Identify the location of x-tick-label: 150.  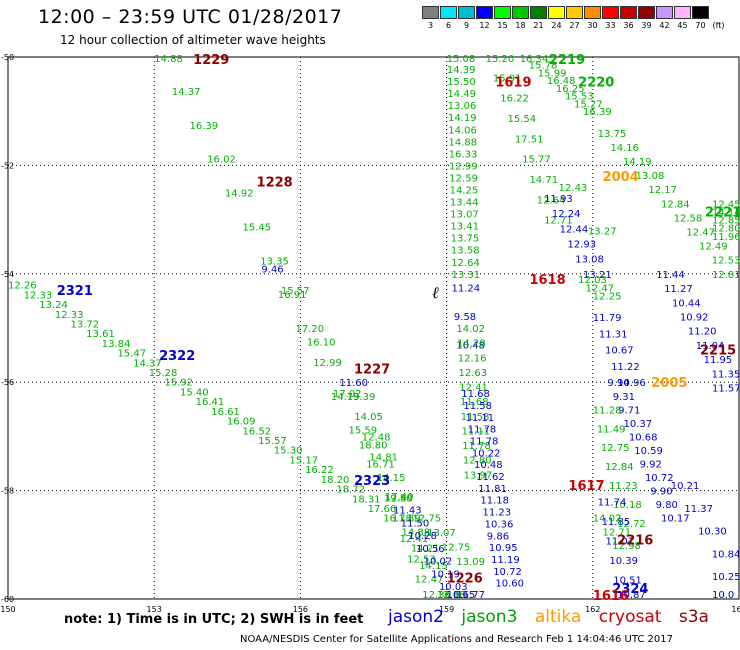
(7, 609).